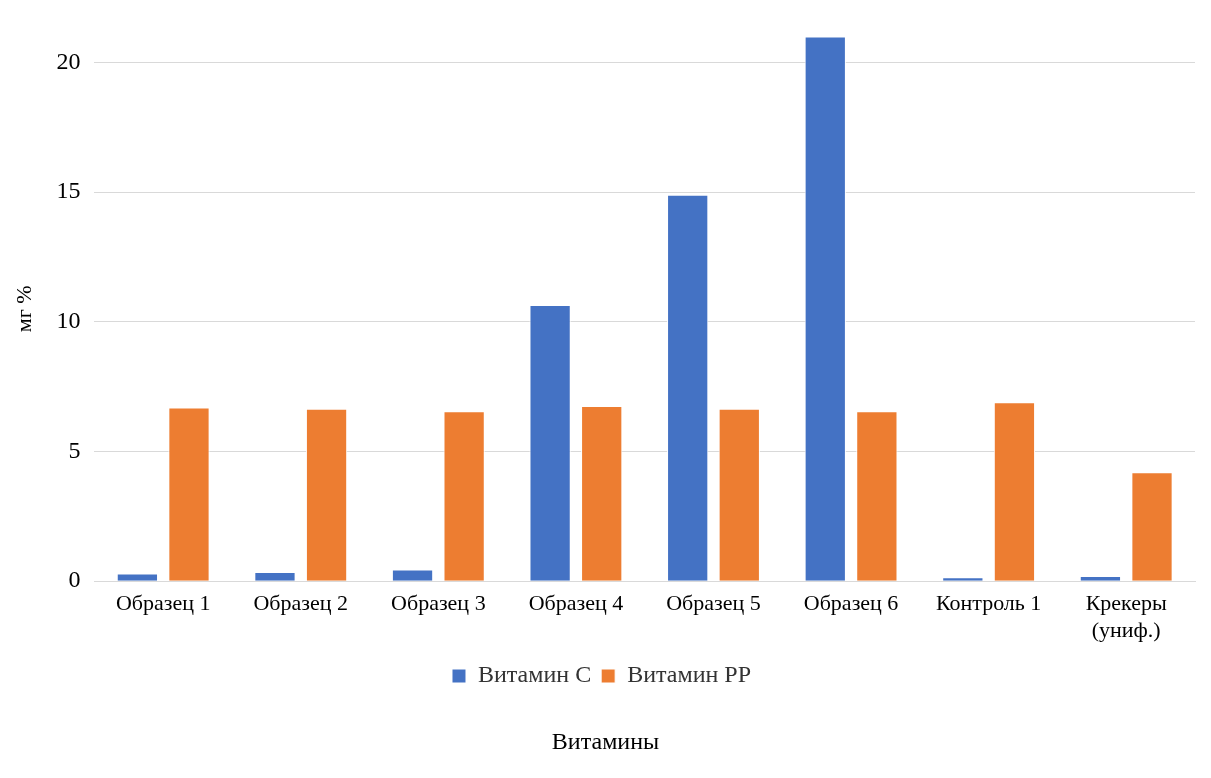  Describe the element at coordinates (713, 603) in the screenshot. I see `x-tick-label: Образец 5` at that location.